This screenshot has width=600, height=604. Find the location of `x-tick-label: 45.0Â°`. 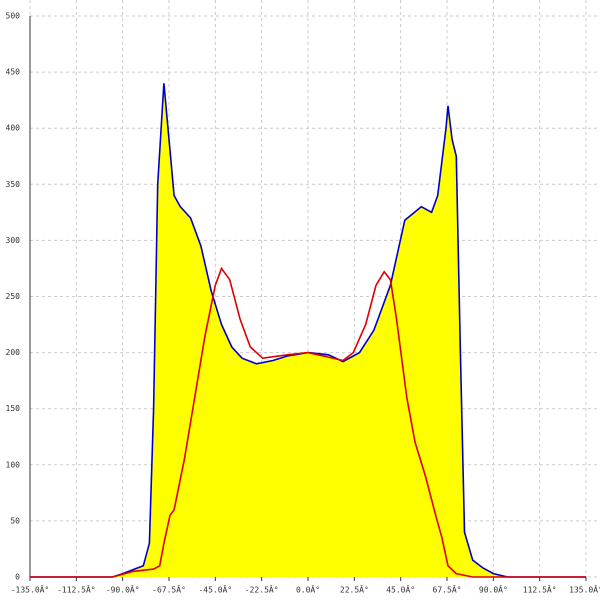

x-tick-label: 45.0Â° is located at coordinates (400, 589).